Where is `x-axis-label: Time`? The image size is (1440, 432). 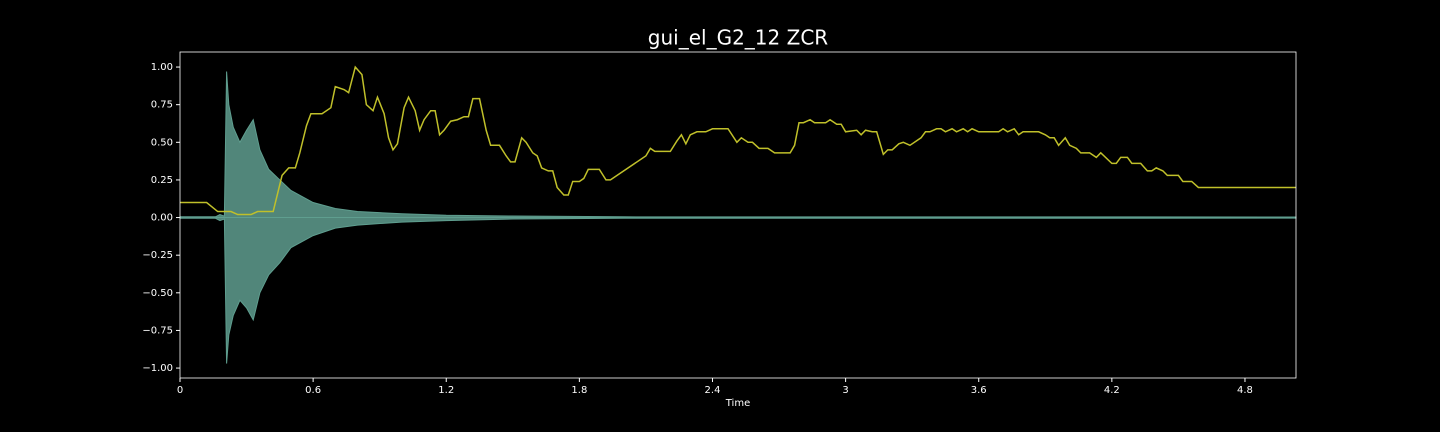 x-axis-label: Time is located at coordinates (737, 403).